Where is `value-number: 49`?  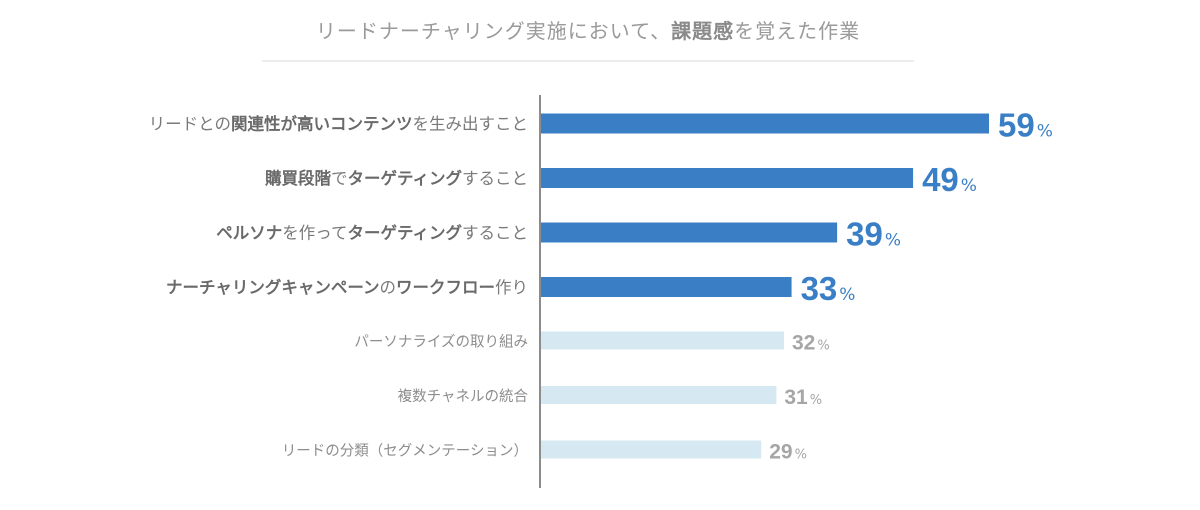
value-number: 49 is located at coordinates (940, 179).